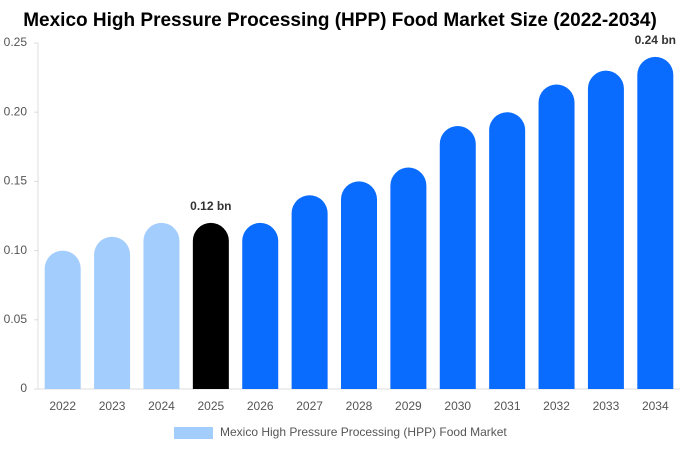 The width and height of the screenshot is (680, 450). I want to click on x-tick-label: 2029, so click(408, 406).